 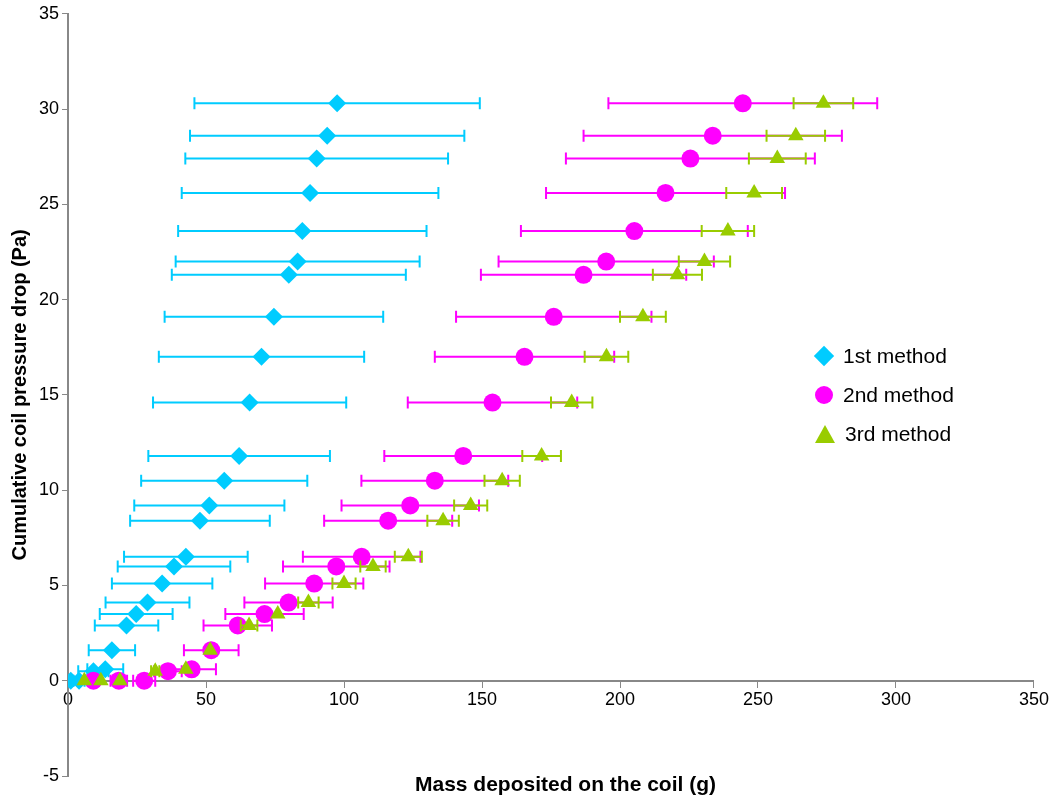 What do you see at coordinates (49, 203) in the screenshot?
I see `y-tick-label: 25` at bounding box center [49, 203].